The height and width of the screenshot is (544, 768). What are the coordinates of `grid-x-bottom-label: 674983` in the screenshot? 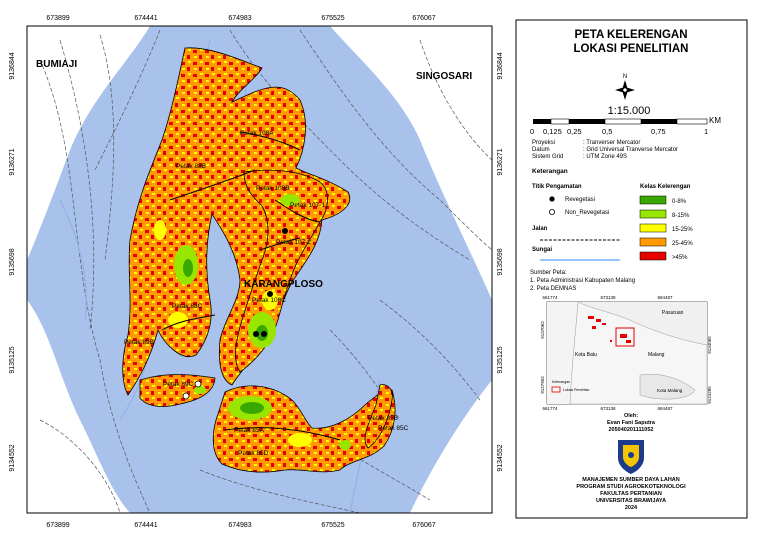 It's located at (239, 525).